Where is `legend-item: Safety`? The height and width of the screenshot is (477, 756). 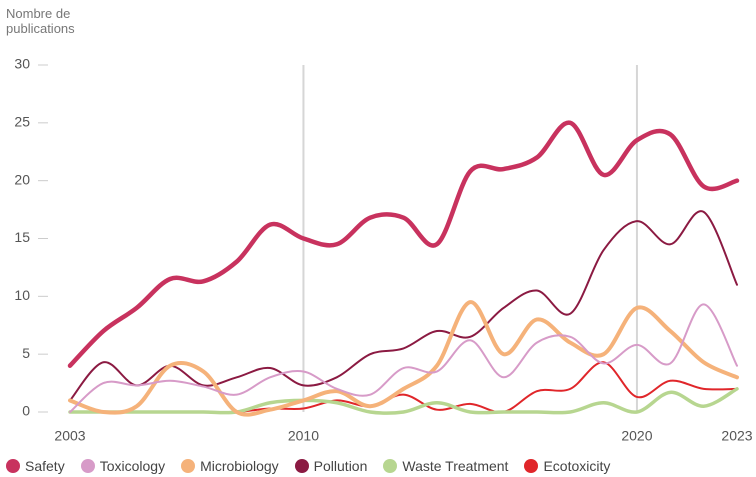 legend-item: Safety is located at coordinates (35, 466).